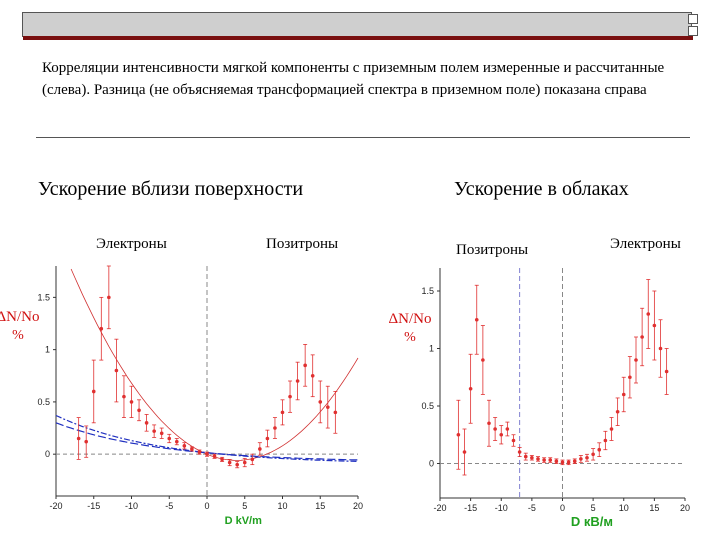 The height and width of the screenshot is (540, 720). What do you see at coordinates (645, 244) in the screenshot?
I see `right-sub-electrons: Электроны` at bounding box center [645, 244].